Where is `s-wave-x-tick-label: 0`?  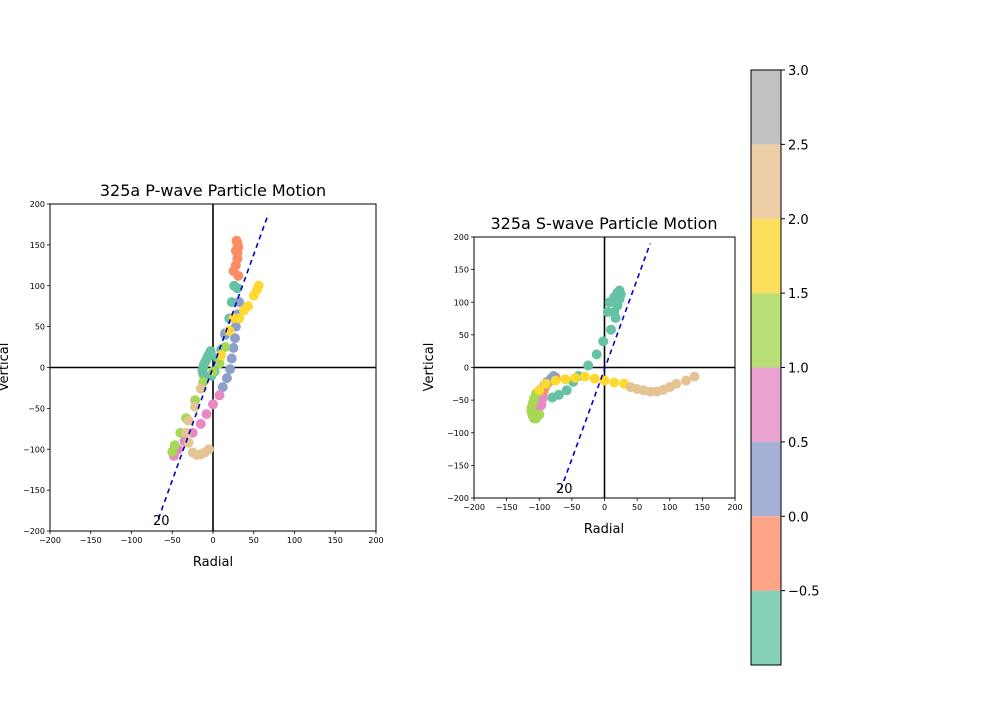
s-wave-x-tick-label: 0 is located at coordinates (604, 507).